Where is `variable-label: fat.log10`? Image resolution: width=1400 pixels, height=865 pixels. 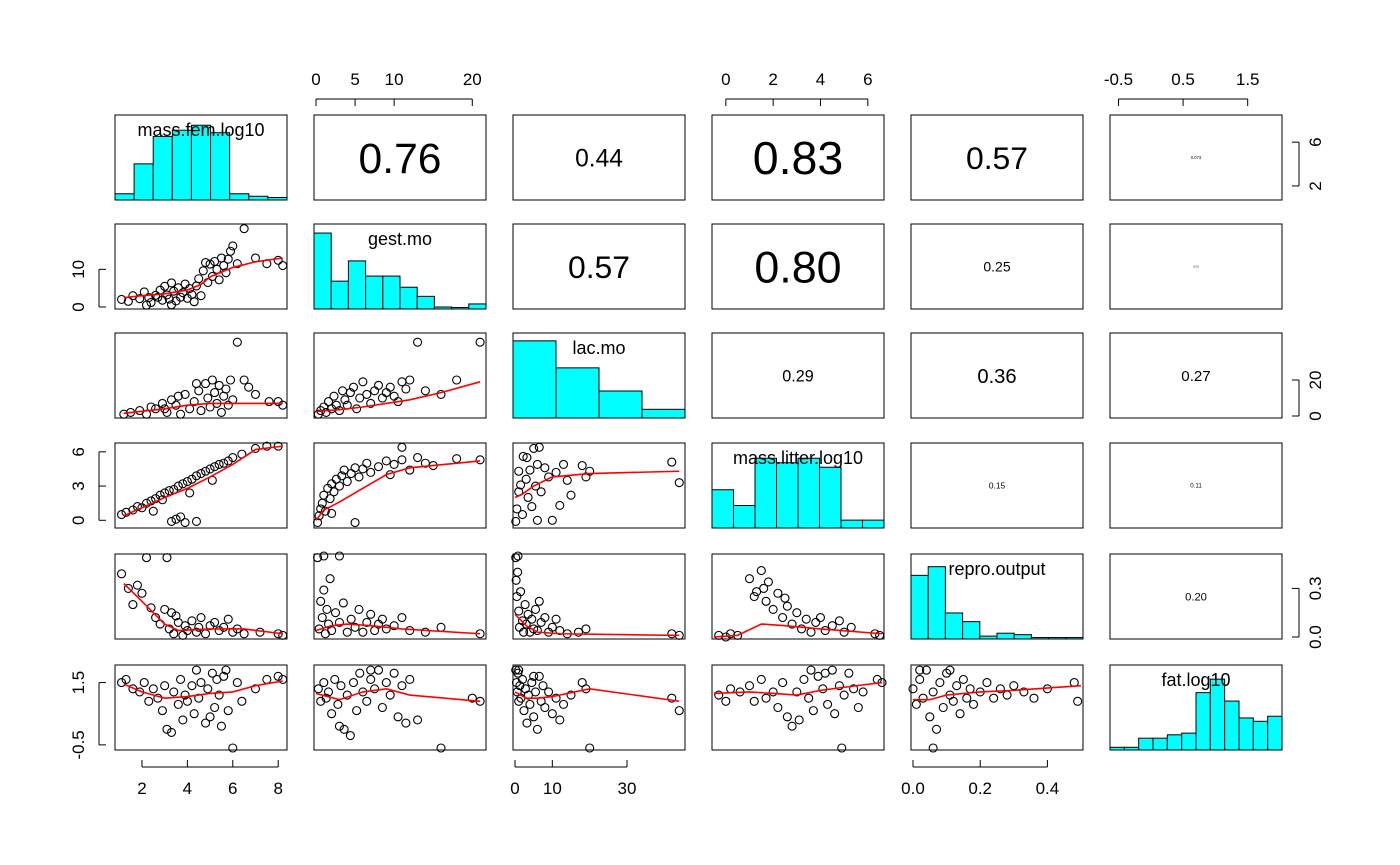
variable-label: fat.log10 is located at coordinates (1195, 680).